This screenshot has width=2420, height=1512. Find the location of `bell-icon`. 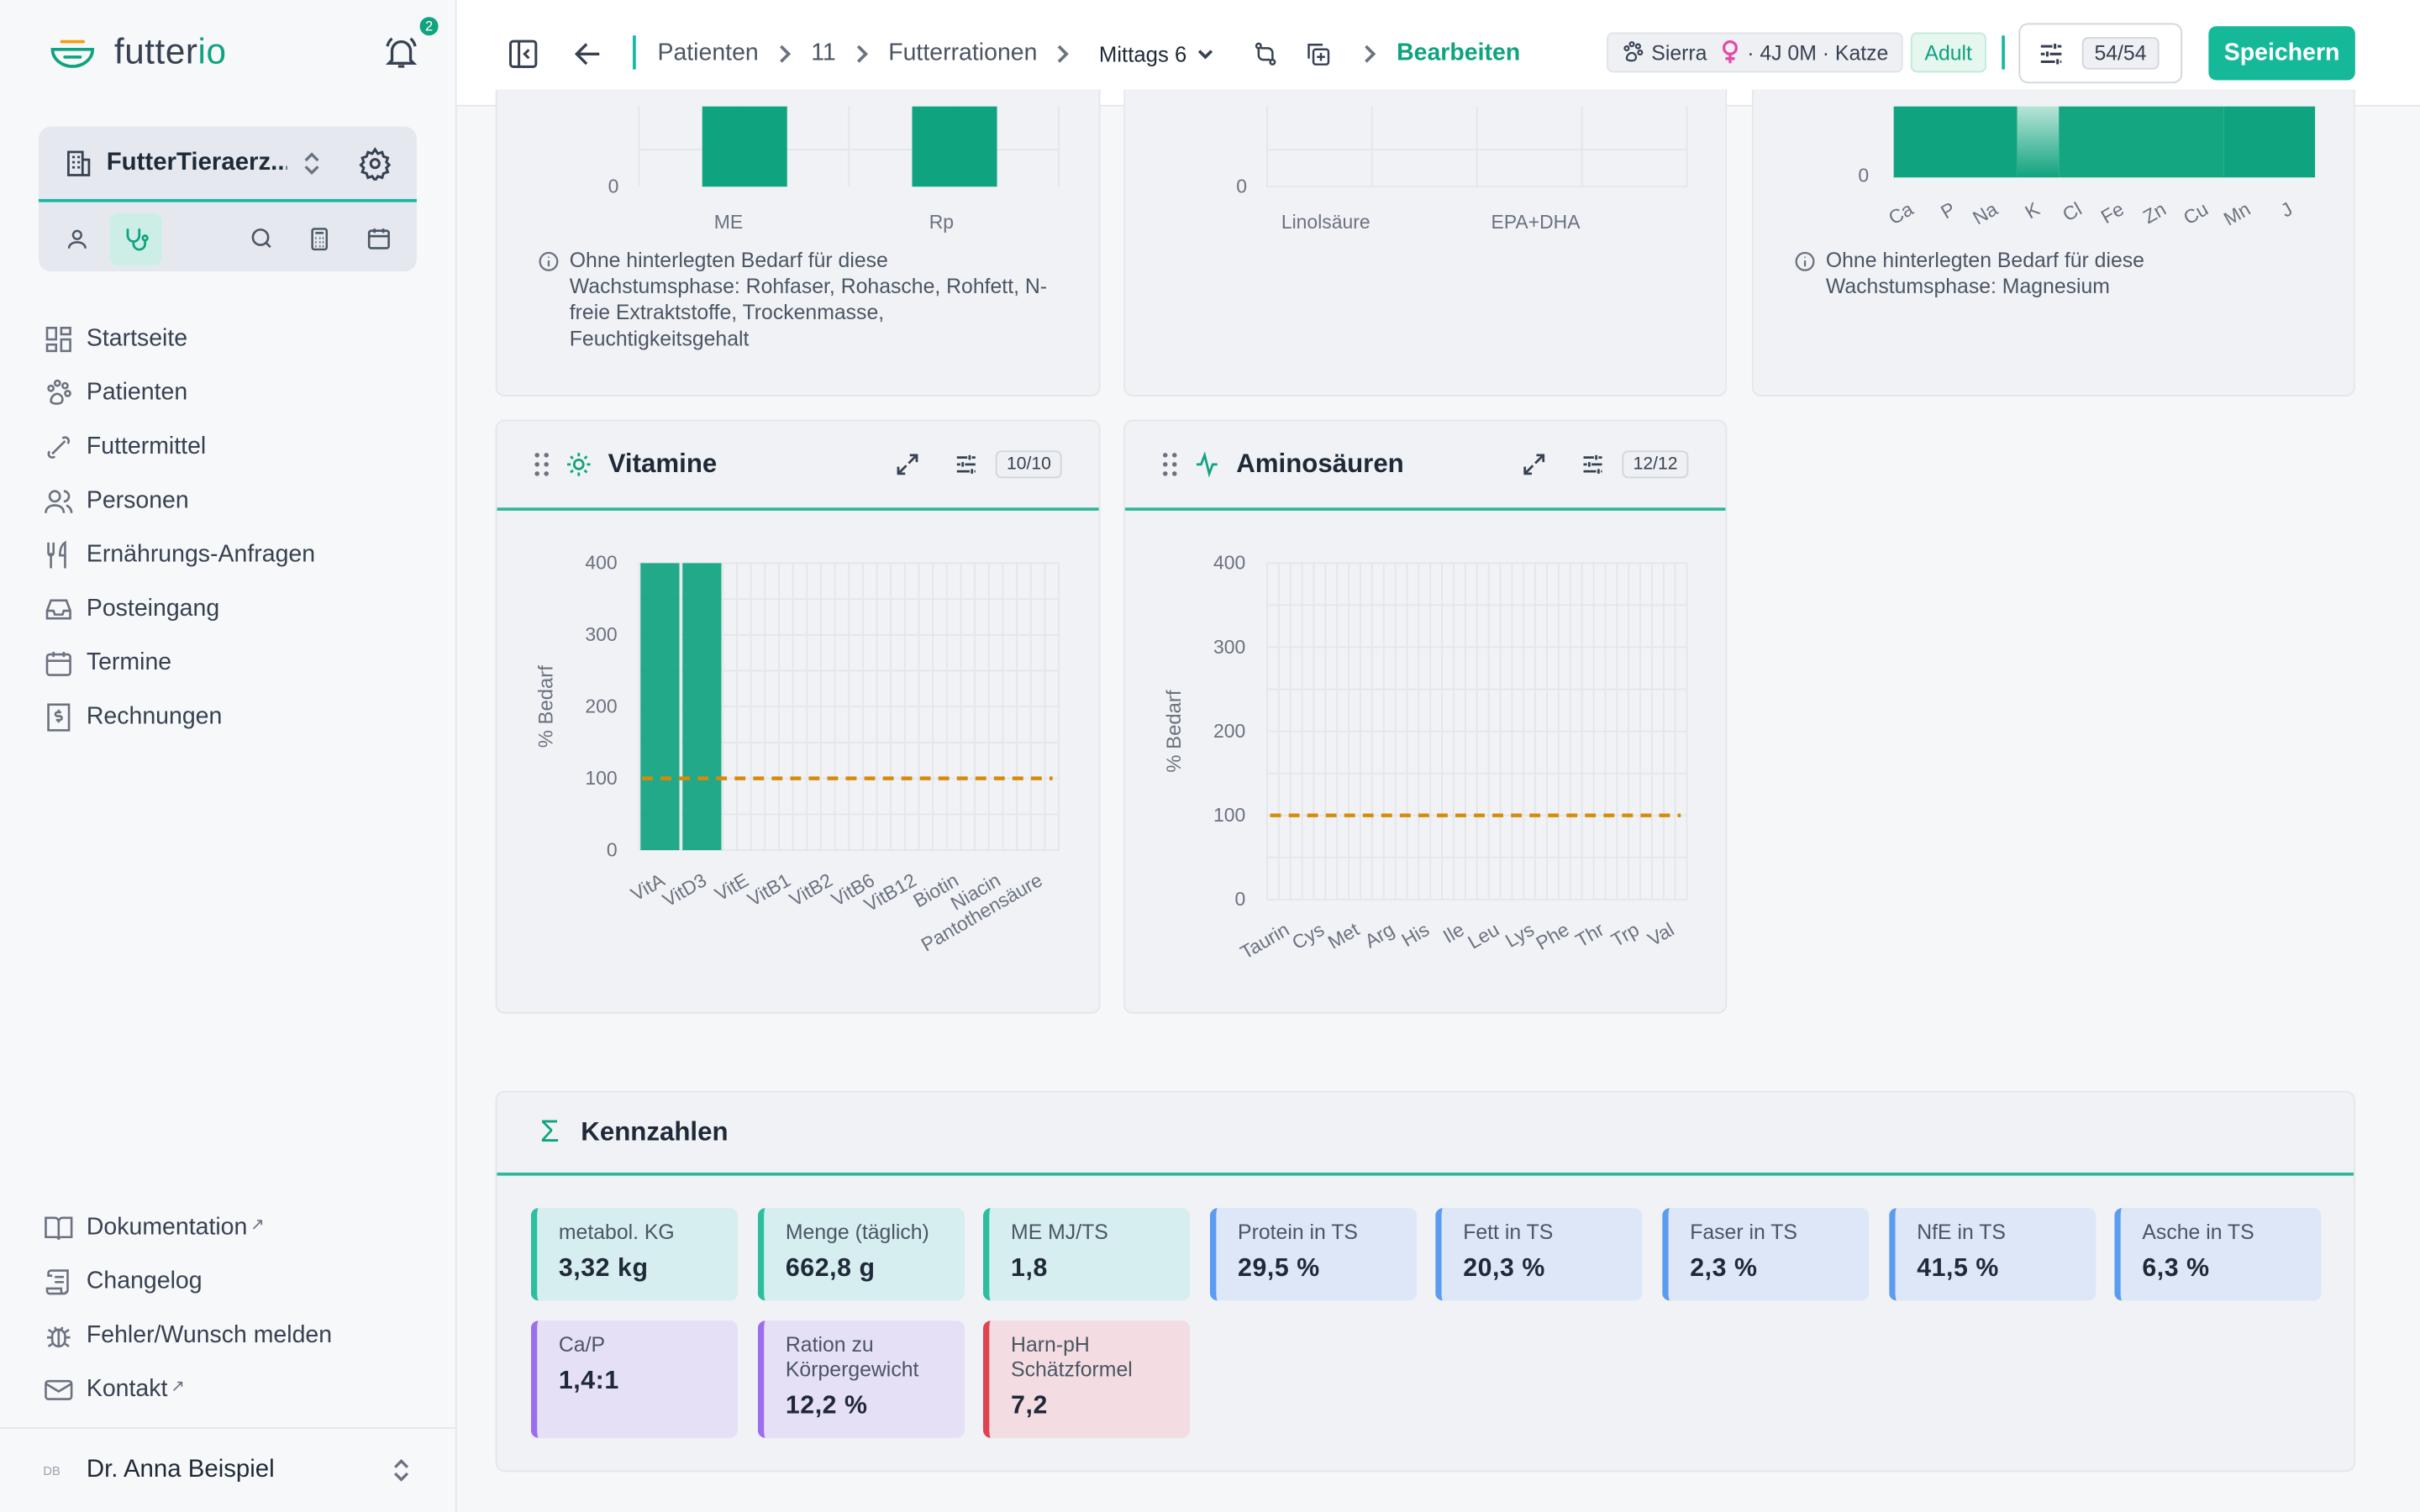

bell-icon is located at coordinates (401, 52).